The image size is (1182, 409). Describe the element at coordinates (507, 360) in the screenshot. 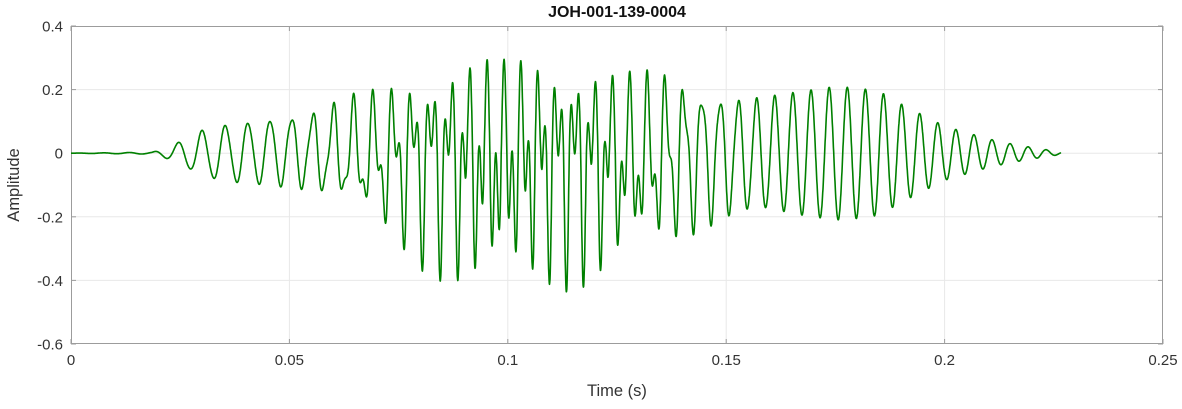

I see `x-tick-label: 0.1` at that location.